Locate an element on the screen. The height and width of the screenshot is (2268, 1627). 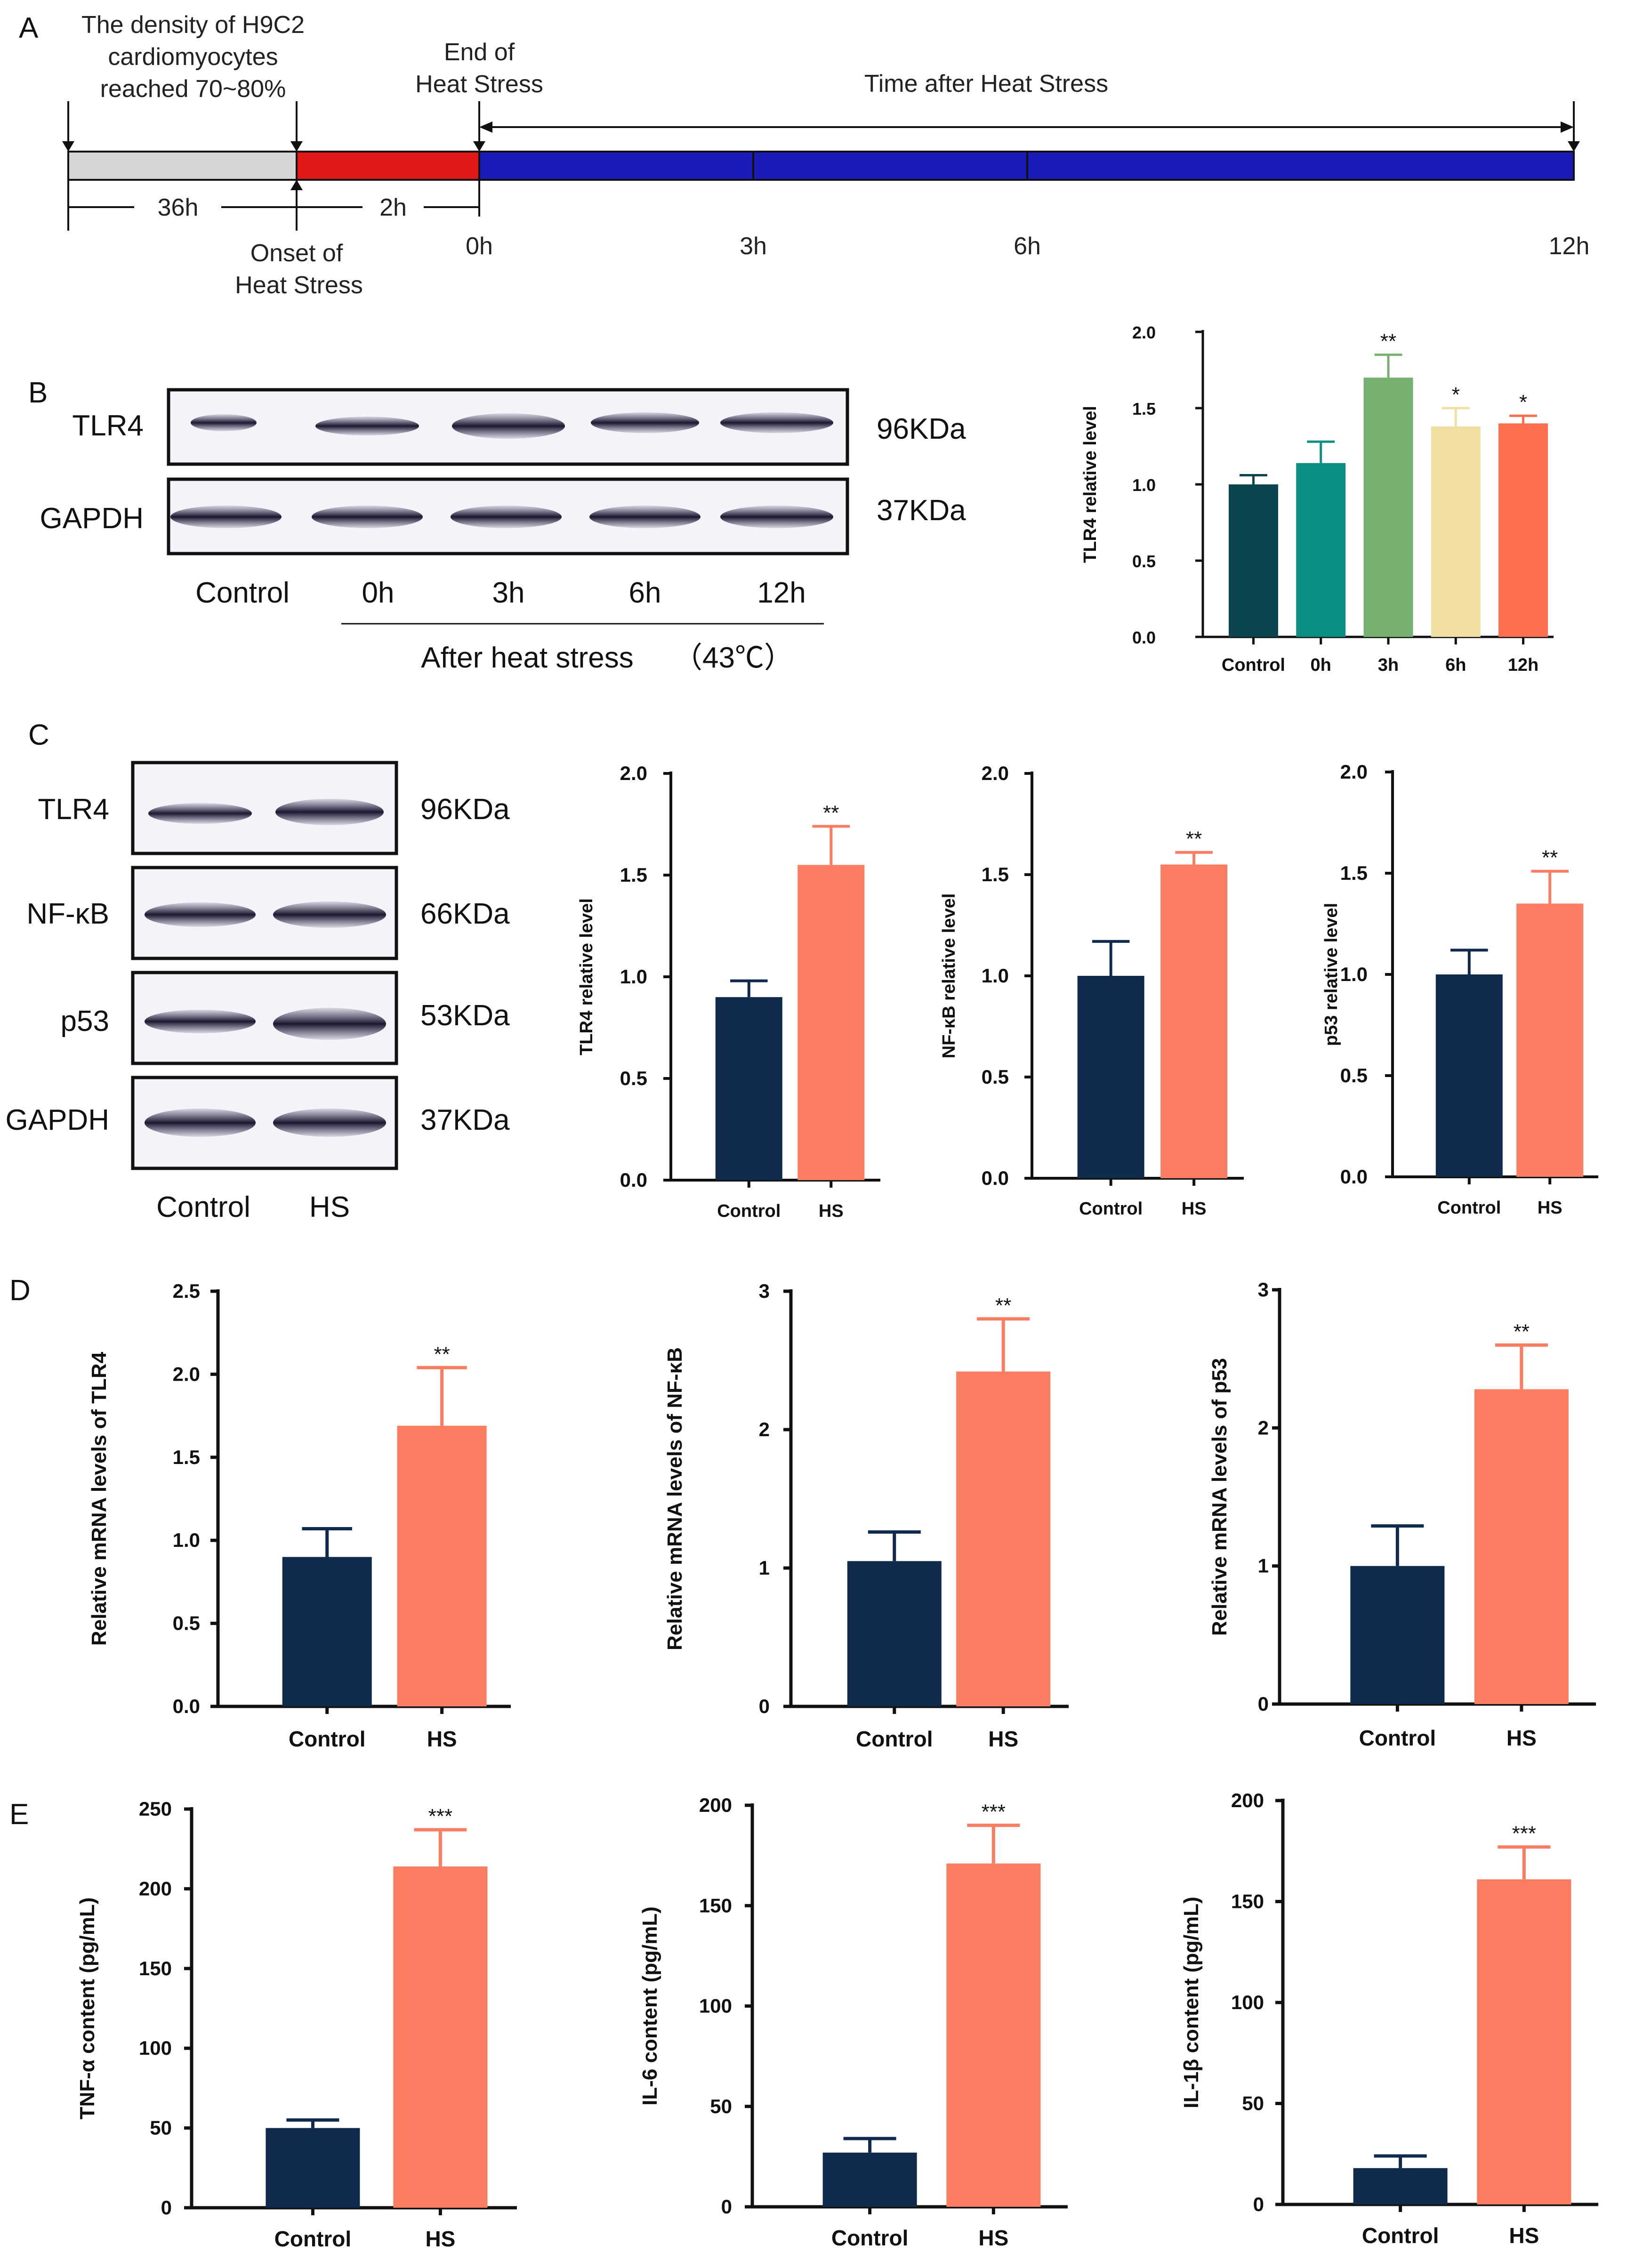
chart-e2-ytick-label: 50 is located at coordinates (721, 2106).